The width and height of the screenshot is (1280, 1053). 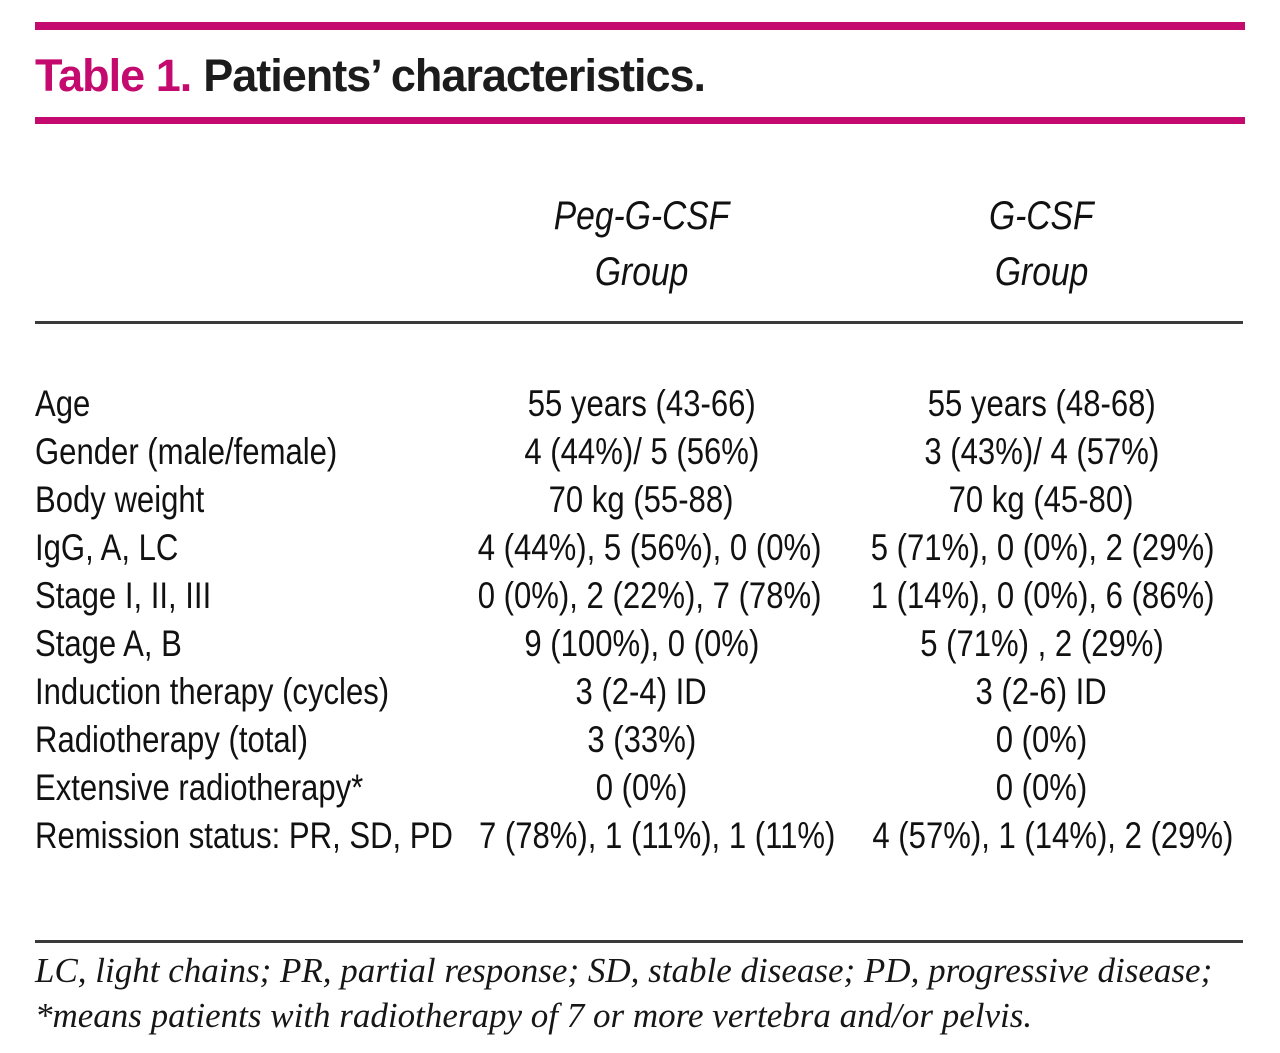 I want to click on cell-peg-g-csf: 7 (78%), 1 (11%), 1 (11%), so click(x=657, y=835).